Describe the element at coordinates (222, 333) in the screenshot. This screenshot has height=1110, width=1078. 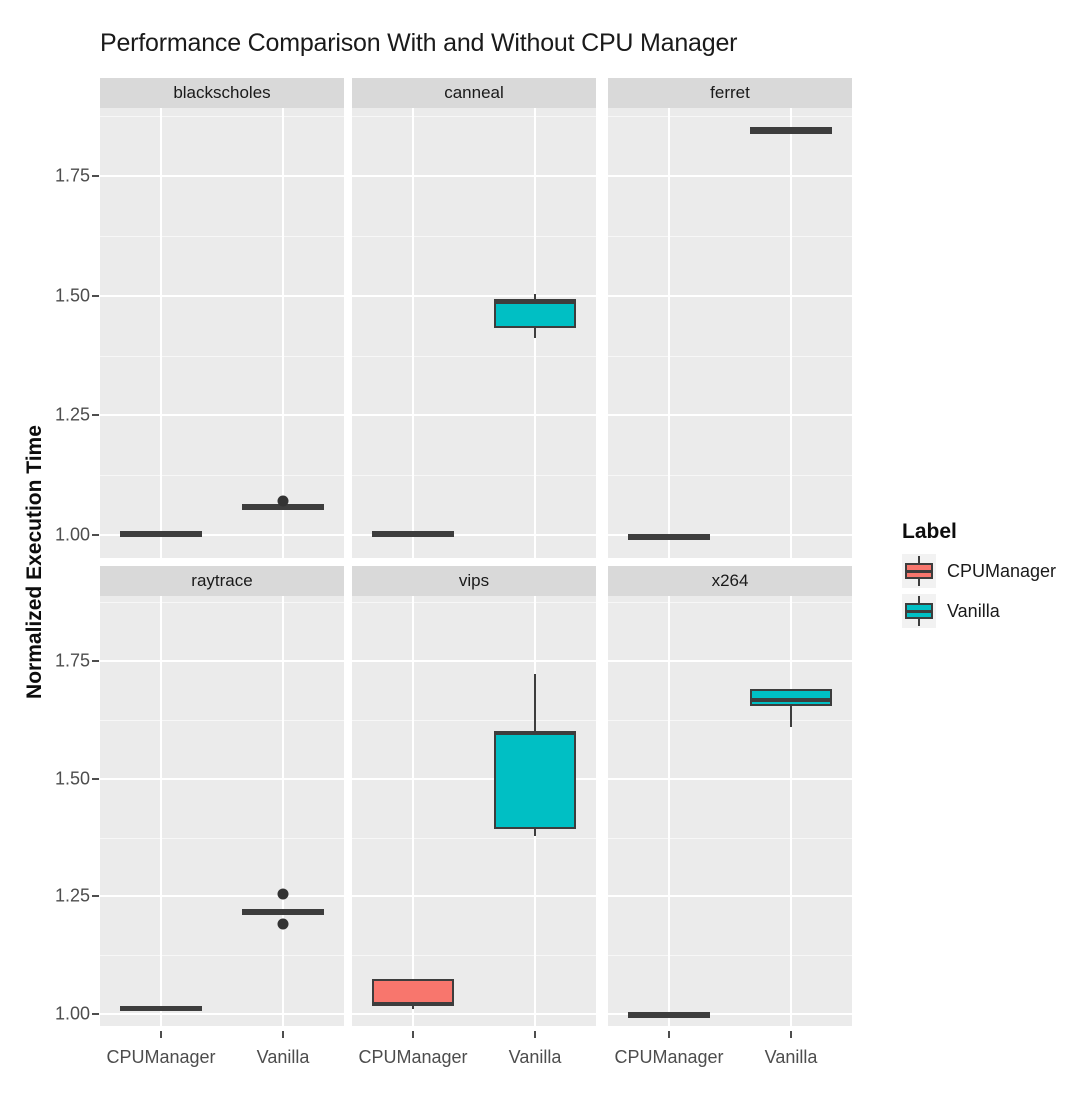
I see `panel-blackscholes` at that location.